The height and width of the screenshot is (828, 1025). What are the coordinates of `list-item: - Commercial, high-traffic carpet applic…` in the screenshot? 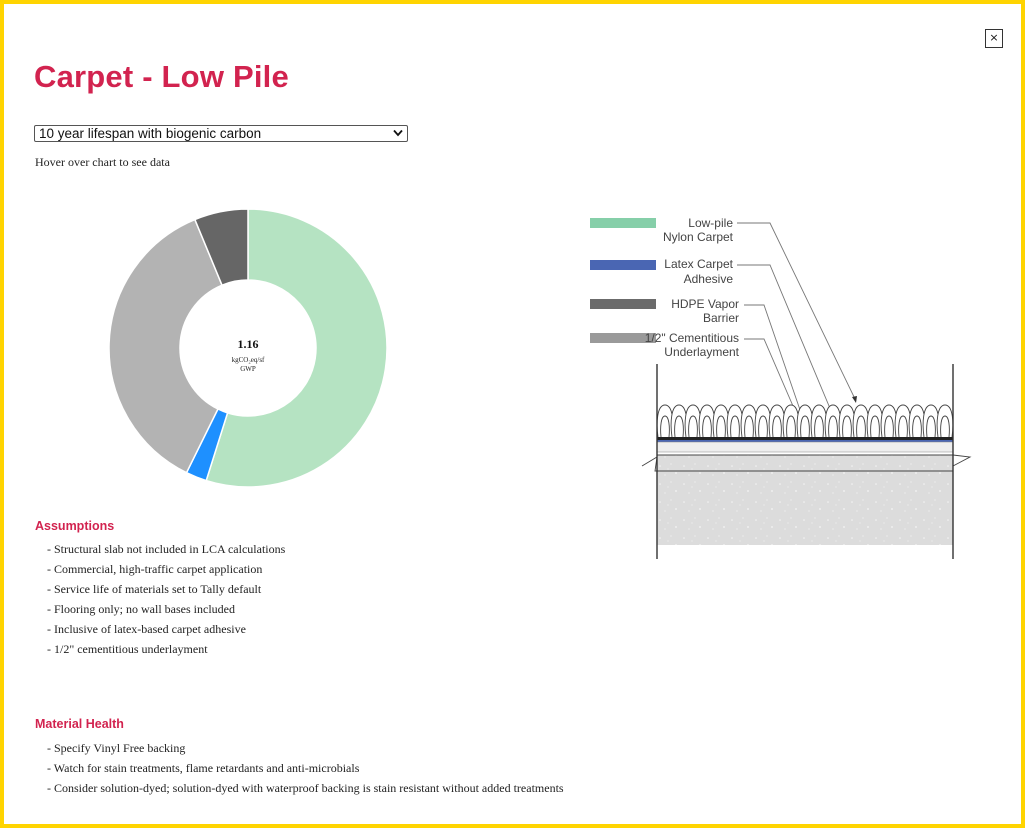 It's located at (155, 569).